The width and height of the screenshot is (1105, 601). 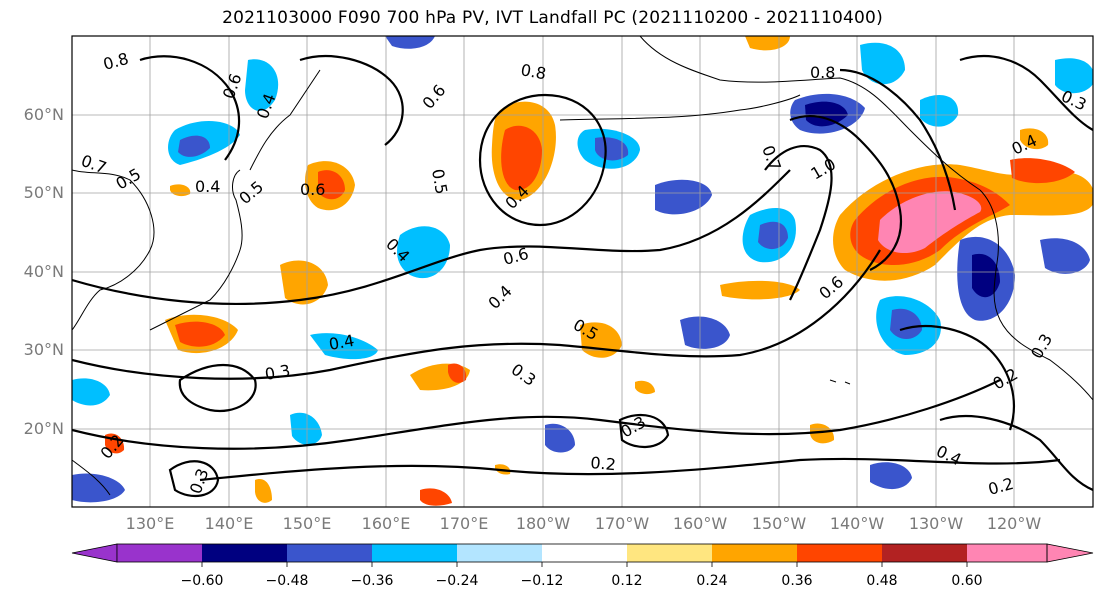 I want to click on lon-label: 170°W, so click(x=622, y=523).